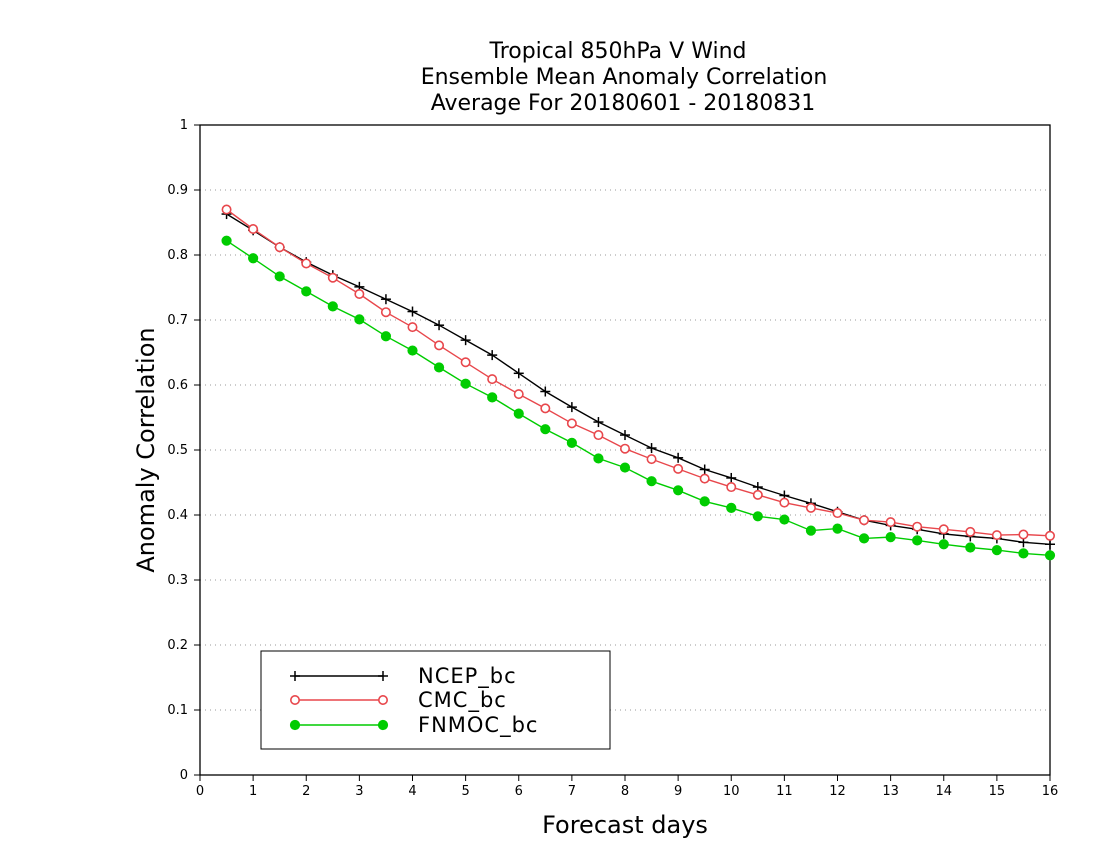 This screenshot has height=850, width=1100. I want to click on legend-marker-fnmoc-bc, so click(295, 725).